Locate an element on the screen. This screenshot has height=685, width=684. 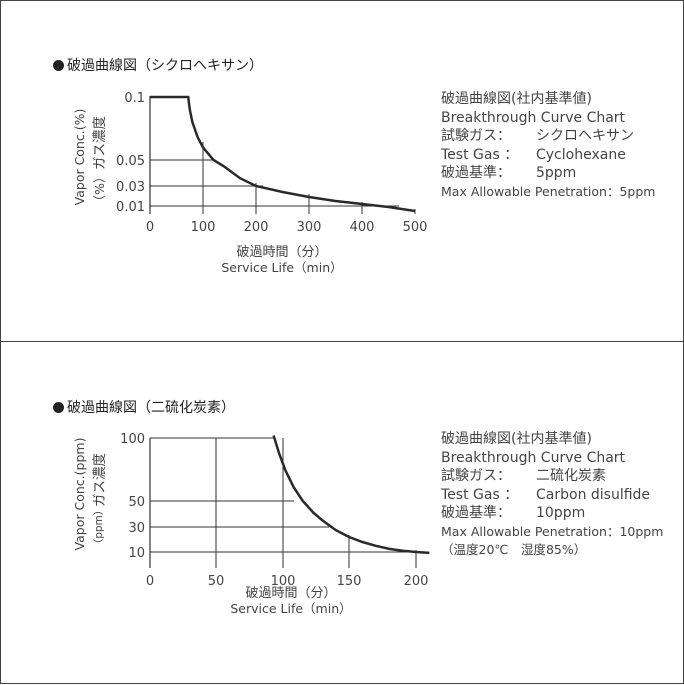
chart-heading: 破過曲線図（二硫化炭素） is located at coordinates (144, 407).